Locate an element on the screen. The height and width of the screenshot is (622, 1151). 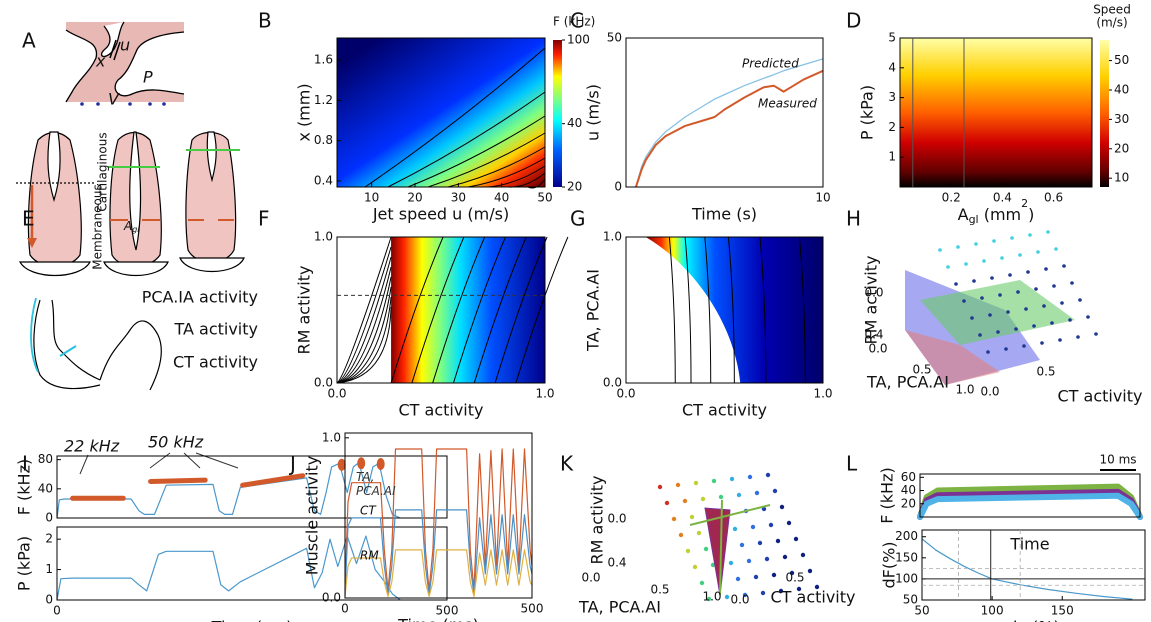
scale-bar-label: 10 ms is located at coordinates (1117, 460).